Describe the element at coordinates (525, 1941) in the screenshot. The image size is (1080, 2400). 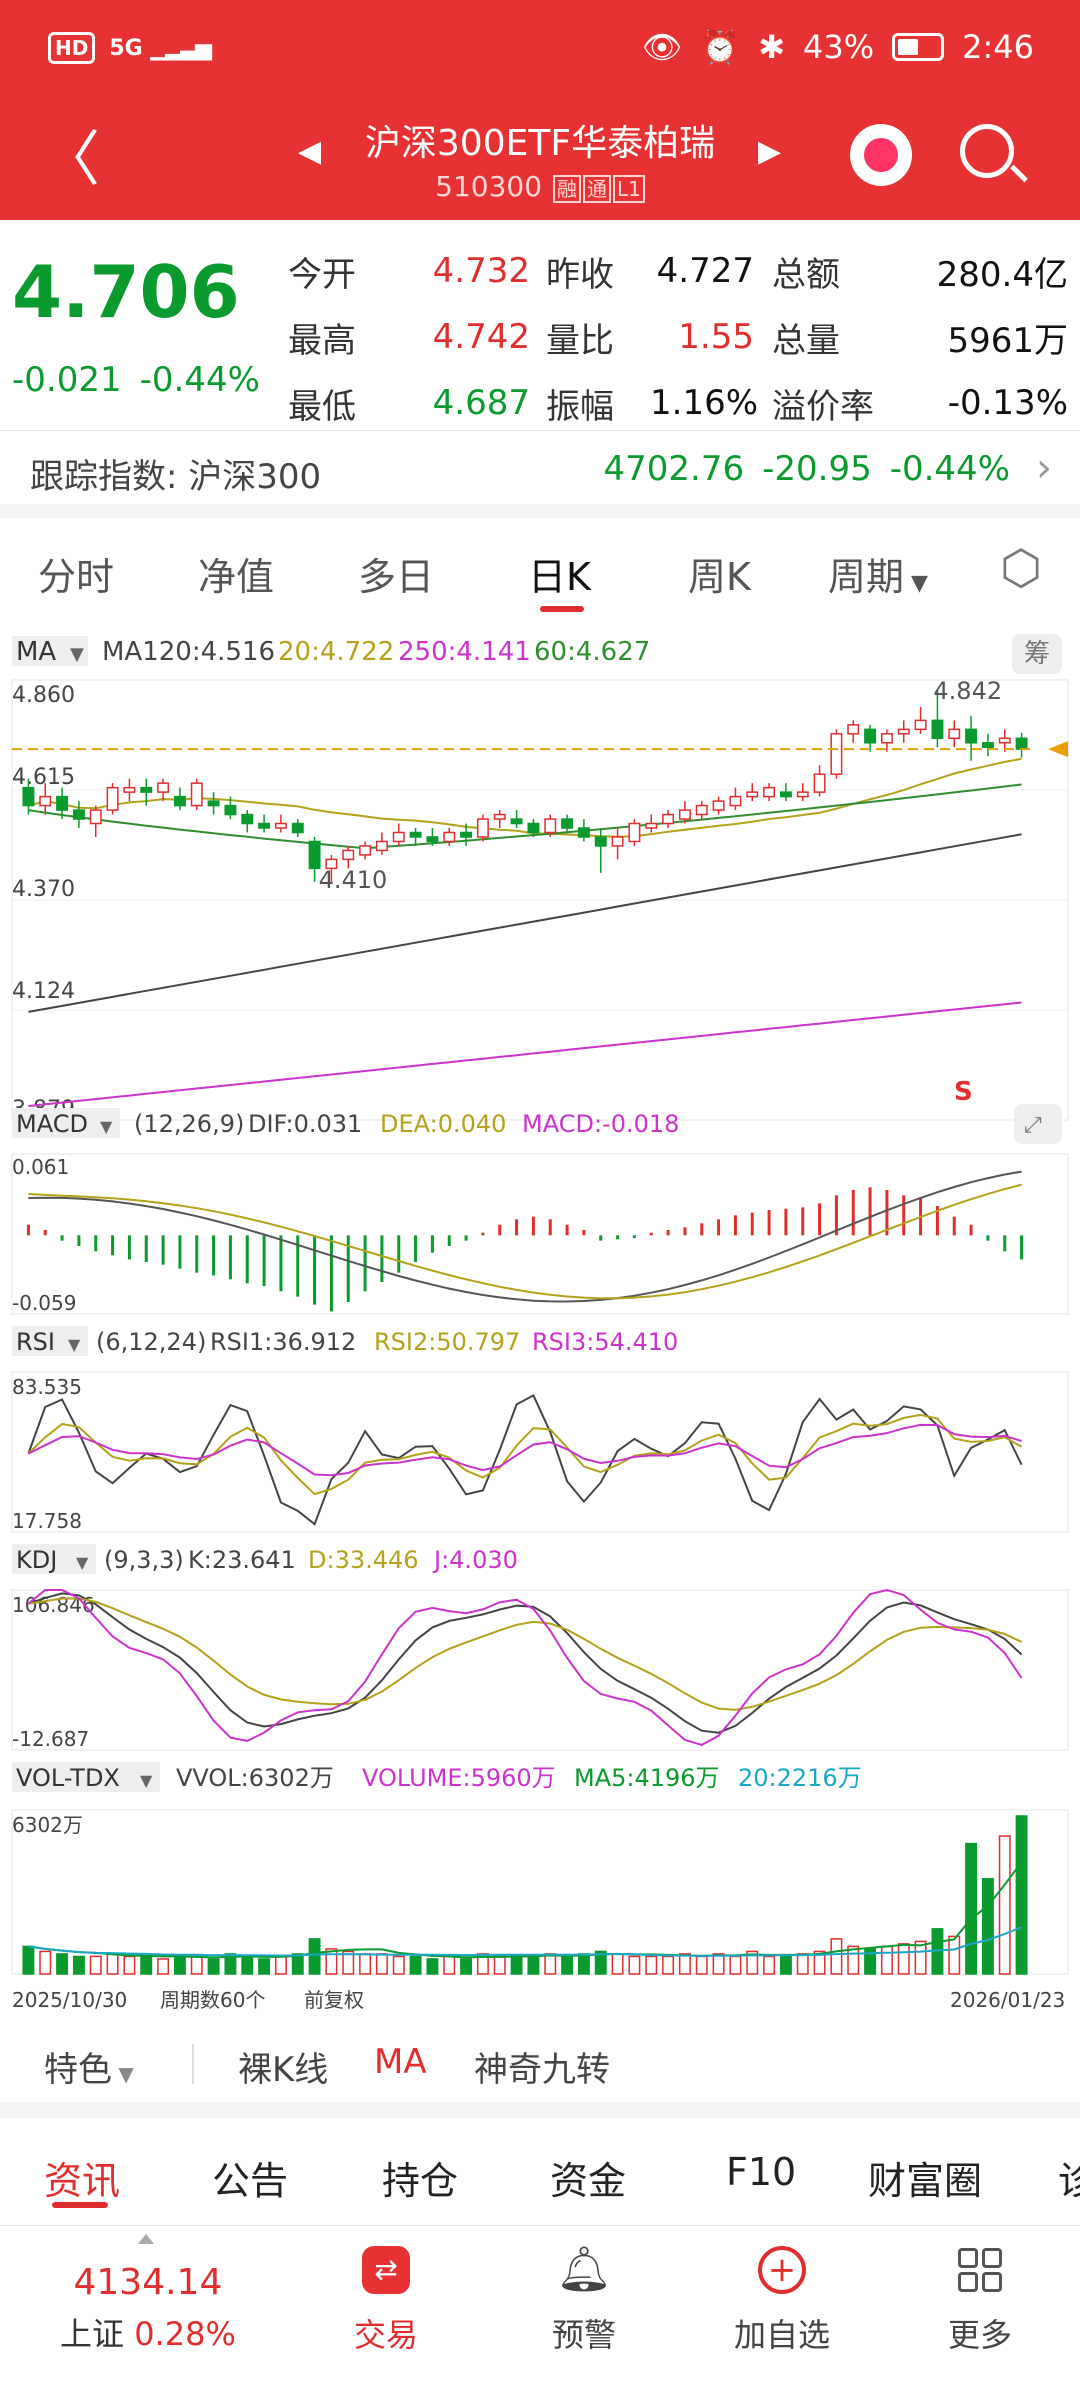
I see `vol-ma20-line` at that location.